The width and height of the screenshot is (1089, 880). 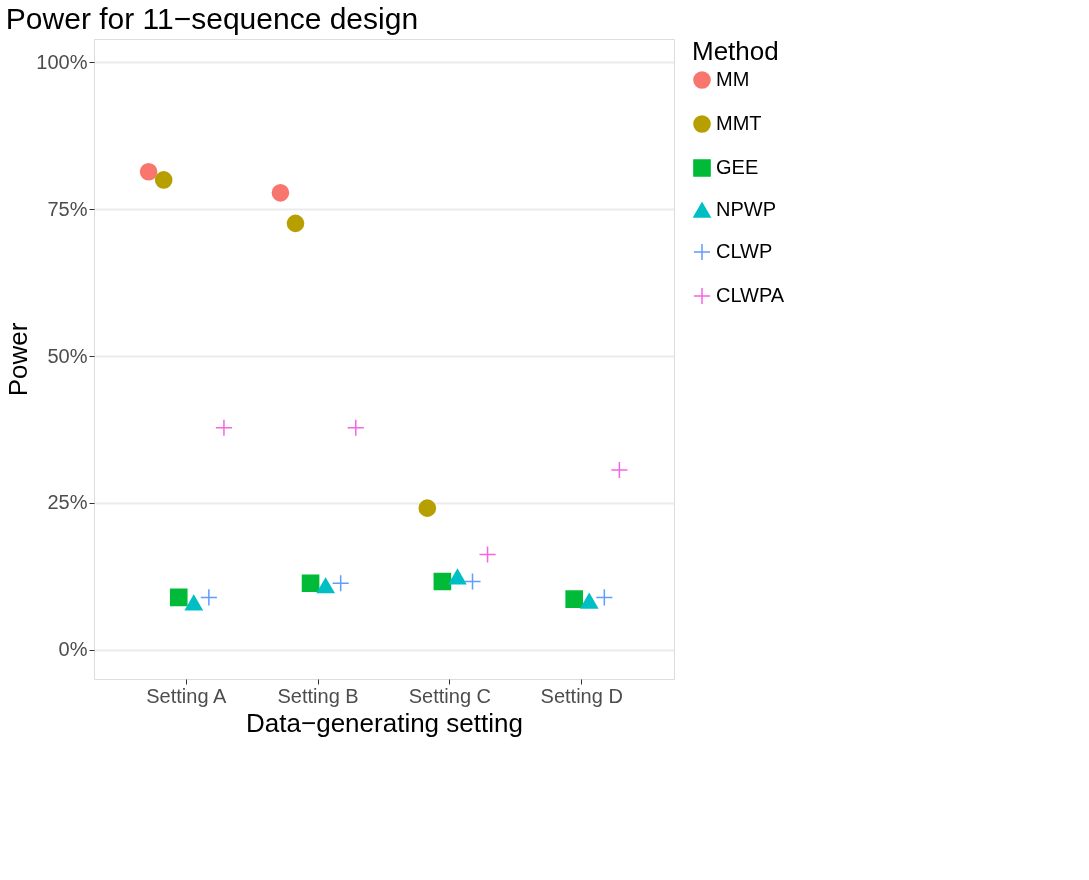 I want to click on legend-label: CLWP, so click(x=744, y=251).